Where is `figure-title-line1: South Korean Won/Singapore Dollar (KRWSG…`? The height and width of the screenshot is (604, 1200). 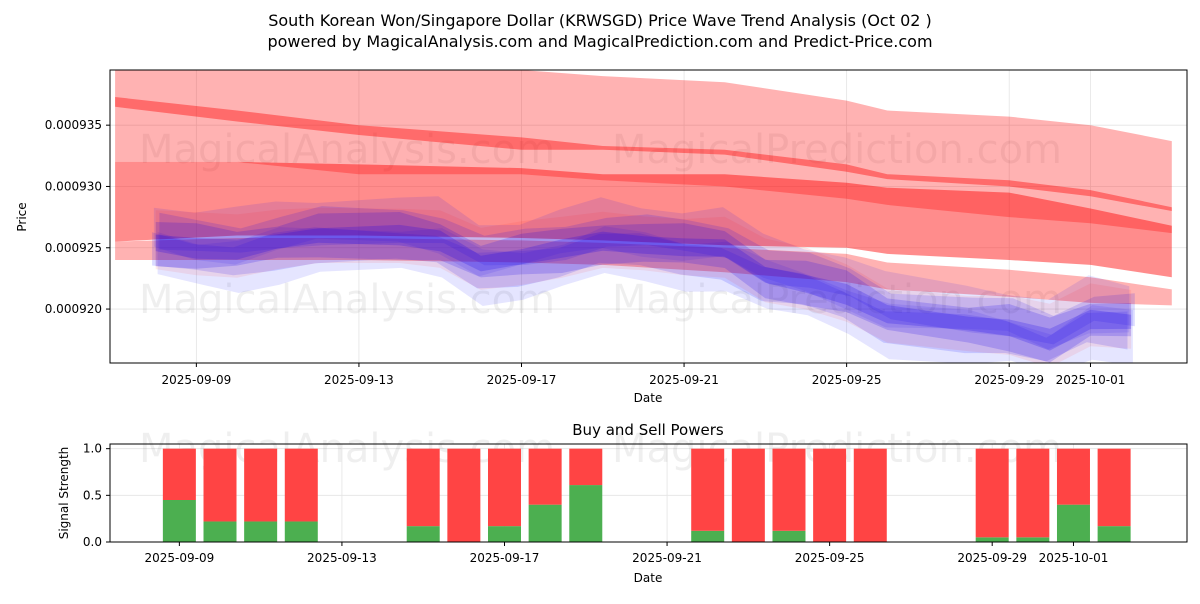 figure-title-line1: South Korean Won/Singapore Dollar (KRWSG… is located at coordinates (600, 20).